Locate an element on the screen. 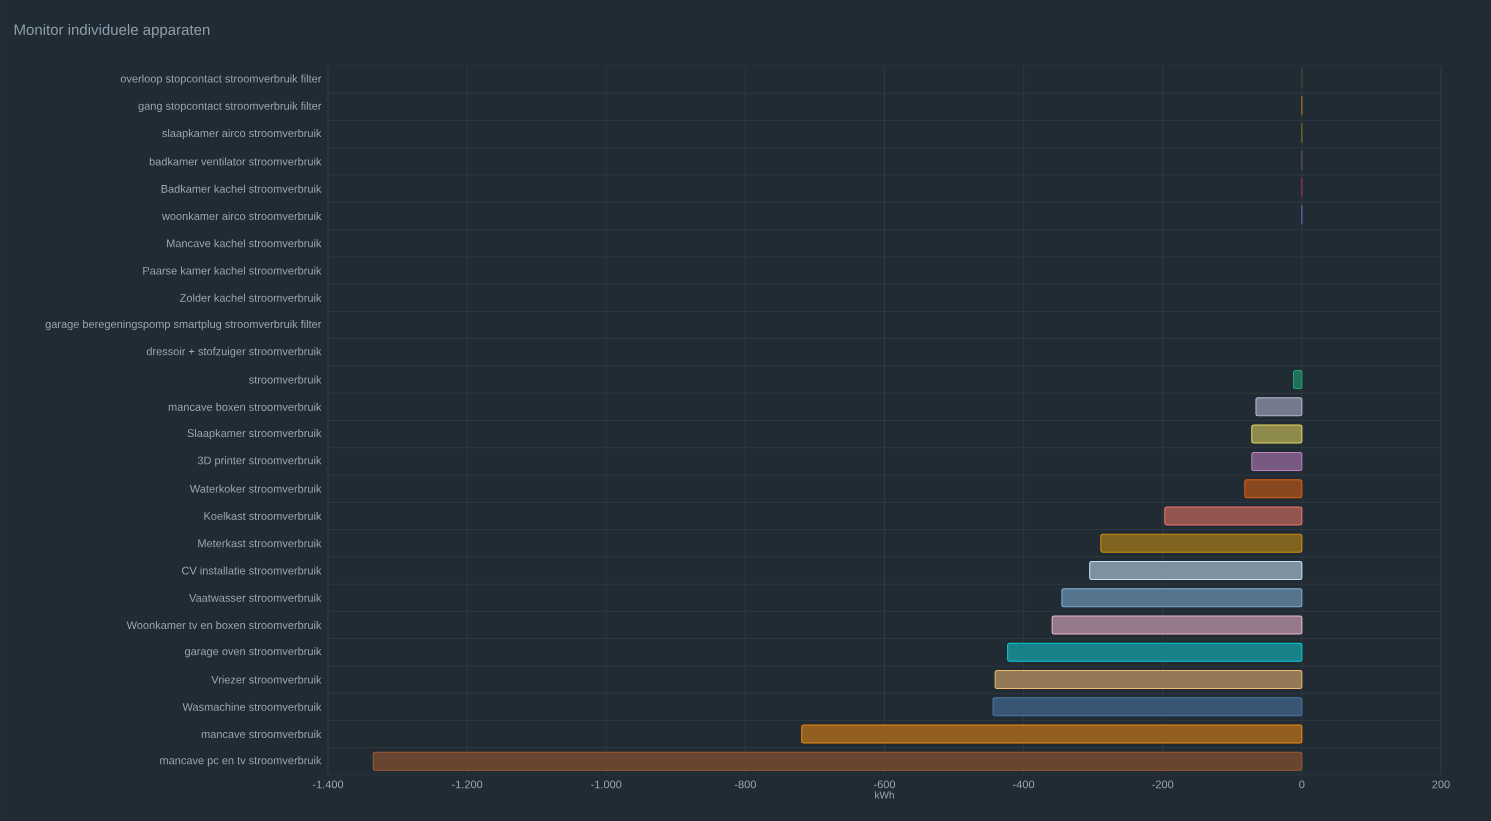  y-tick-label: mancave pc en tv stroomverbruik is located at coordinates (241, 761).